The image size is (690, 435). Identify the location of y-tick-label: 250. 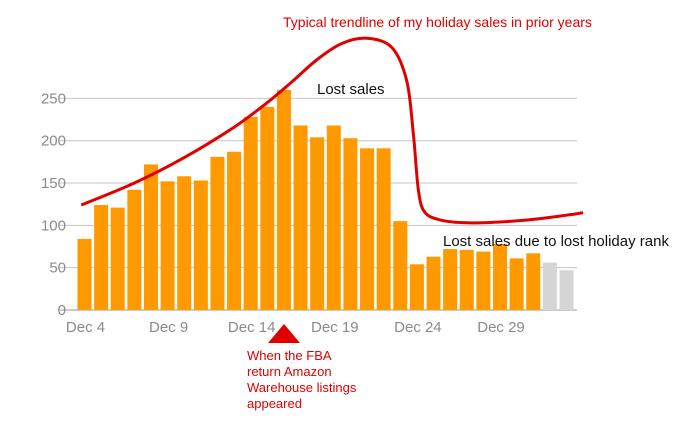
(53, 98).